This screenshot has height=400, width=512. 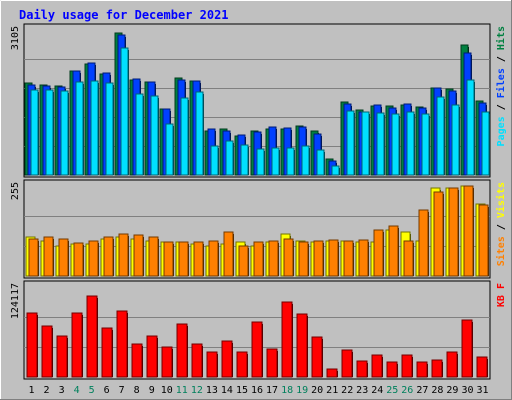 I want to click on x-tick-label-8: 8, so click(x=137, y=390).